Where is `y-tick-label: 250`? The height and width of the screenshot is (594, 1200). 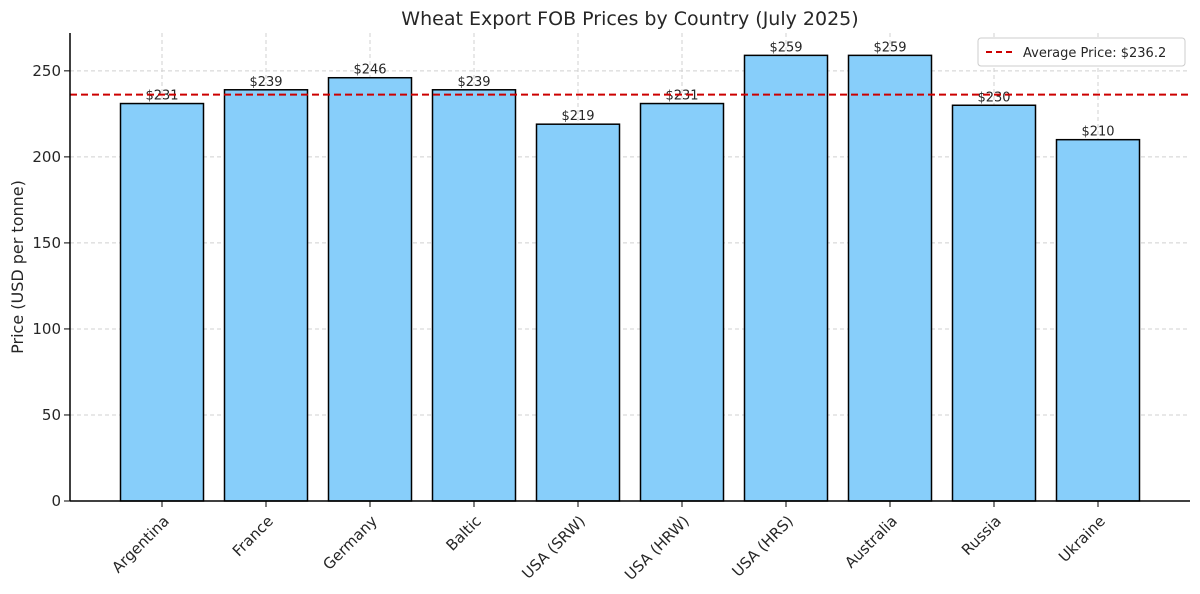
y-tick-label: 250 is located at coordinates (46, 71).